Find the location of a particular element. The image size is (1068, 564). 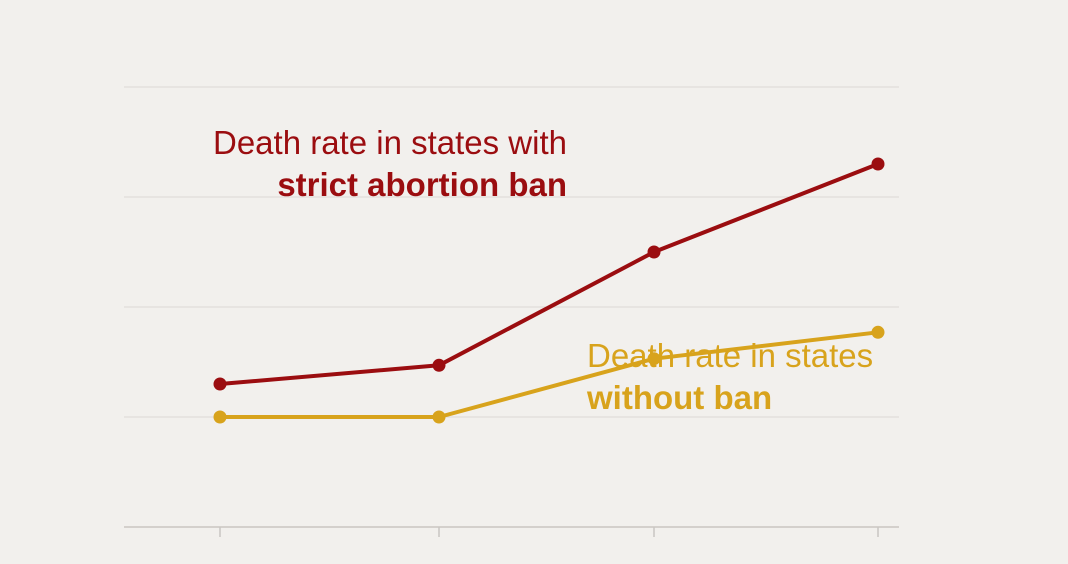

no-ban-series-label-line2: without ban is located at coordinates (679, 397).